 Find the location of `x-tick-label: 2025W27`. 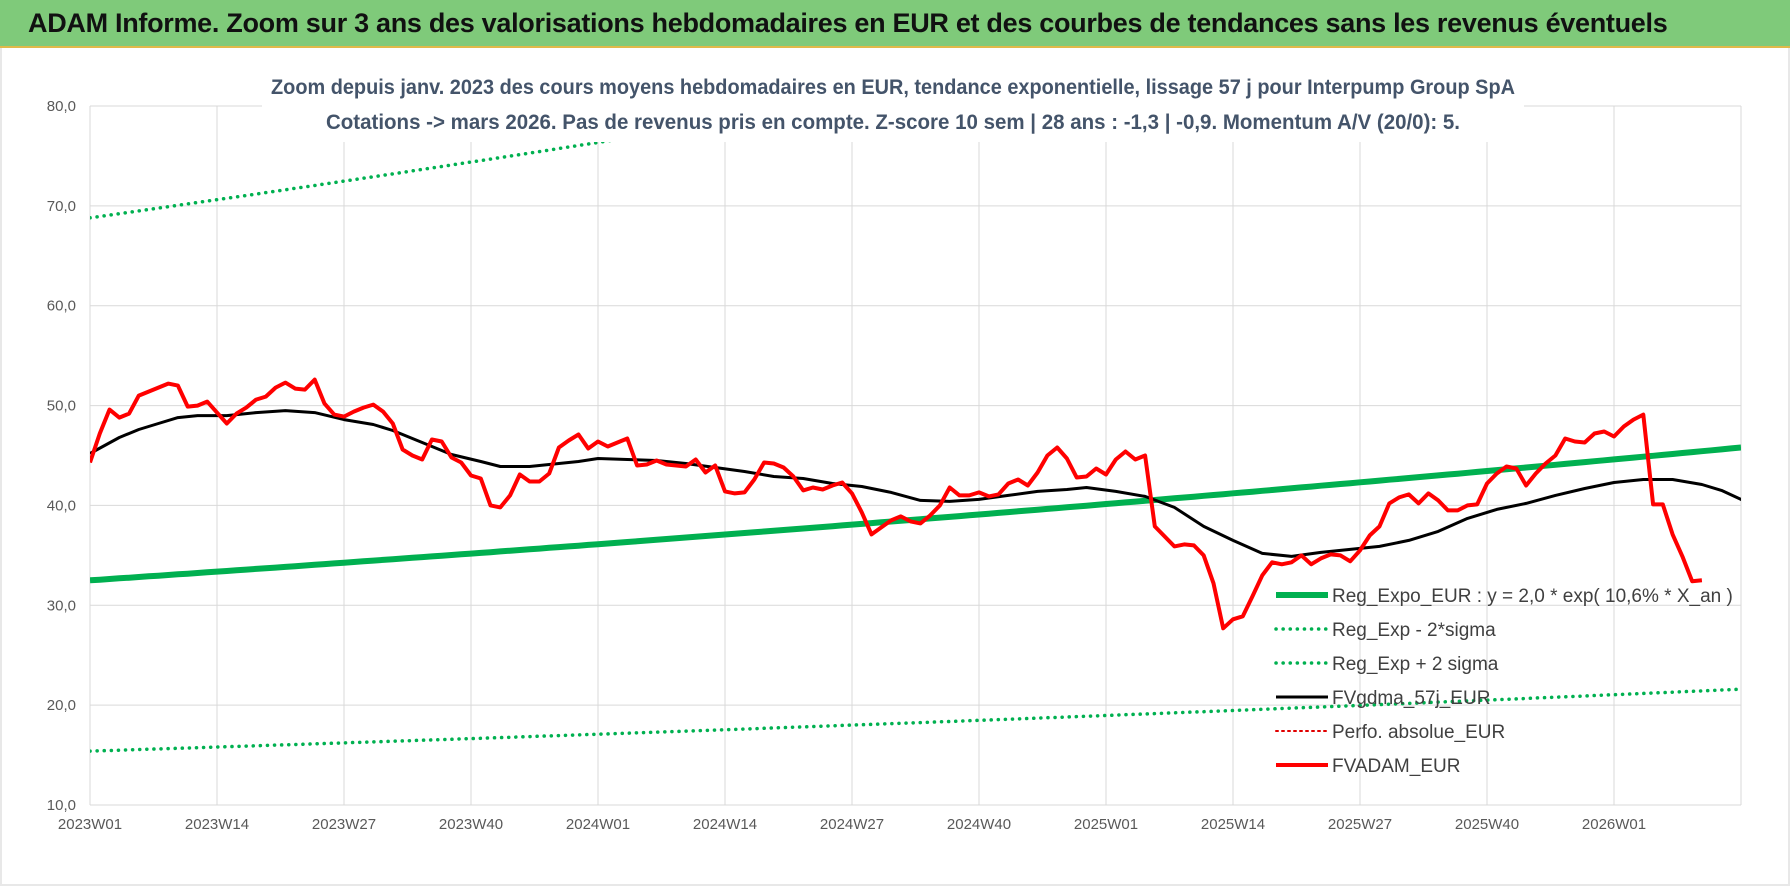

x-tick-label: 2025W27 is located at coordinates (1360, 824).